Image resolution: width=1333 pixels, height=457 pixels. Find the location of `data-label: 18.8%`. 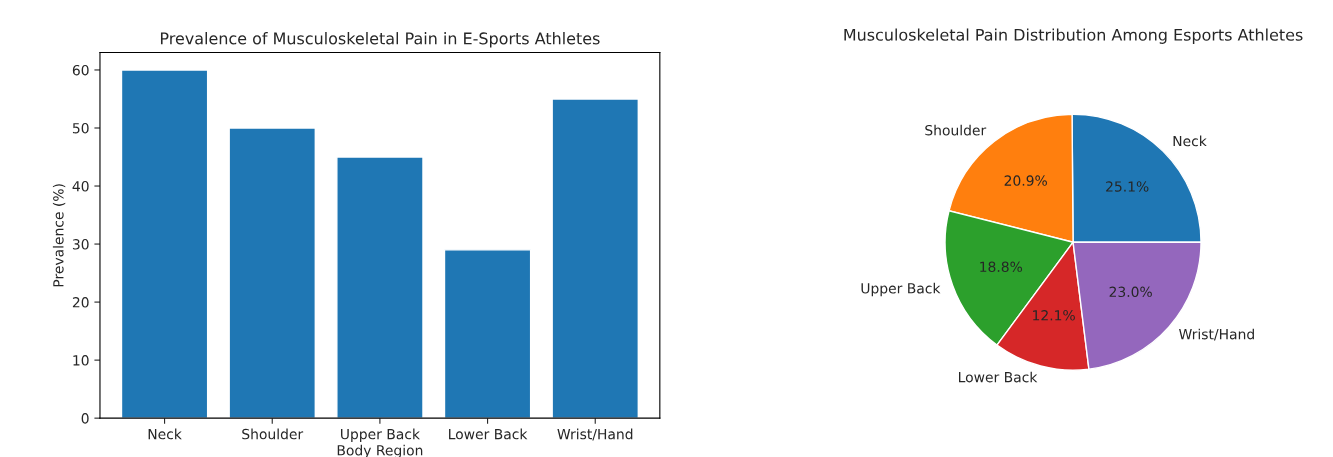

data-label: 18.8% is located at coordinates (1001, 267).